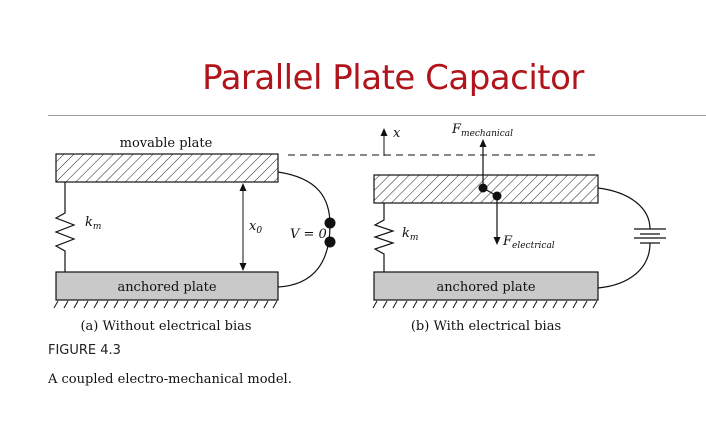 The image size is (706, 426). I want to click on electrical-force-arrow: Felectrical, so click(518, 219).